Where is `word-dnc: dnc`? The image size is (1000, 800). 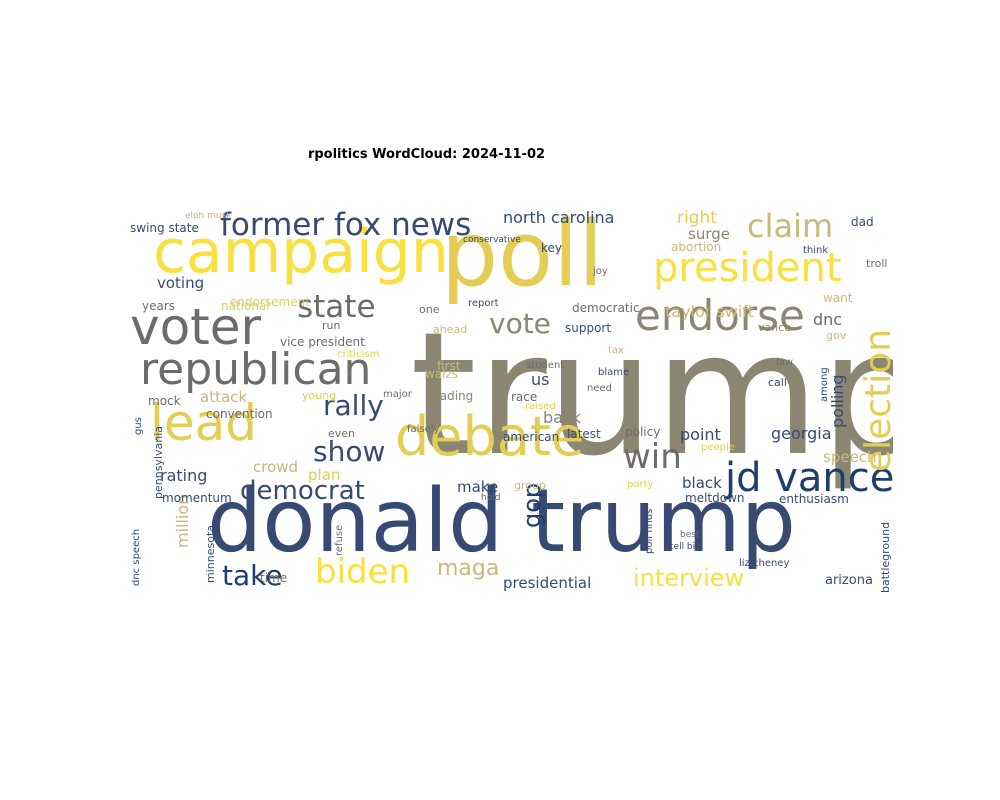
word-dnc: dnc is located at coordinates (828, 319).